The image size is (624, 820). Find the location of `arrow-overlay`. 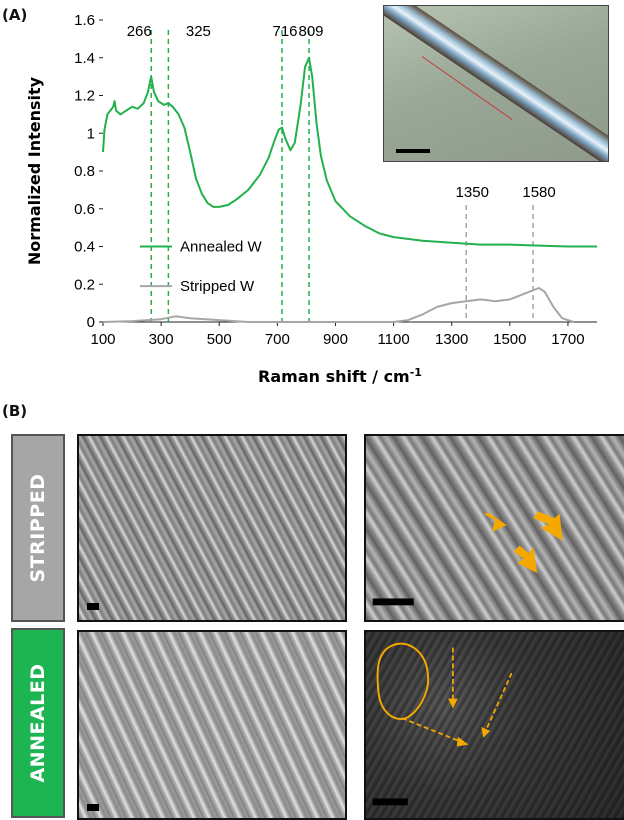

arrow-overlay is located at coordinates (467, 558).